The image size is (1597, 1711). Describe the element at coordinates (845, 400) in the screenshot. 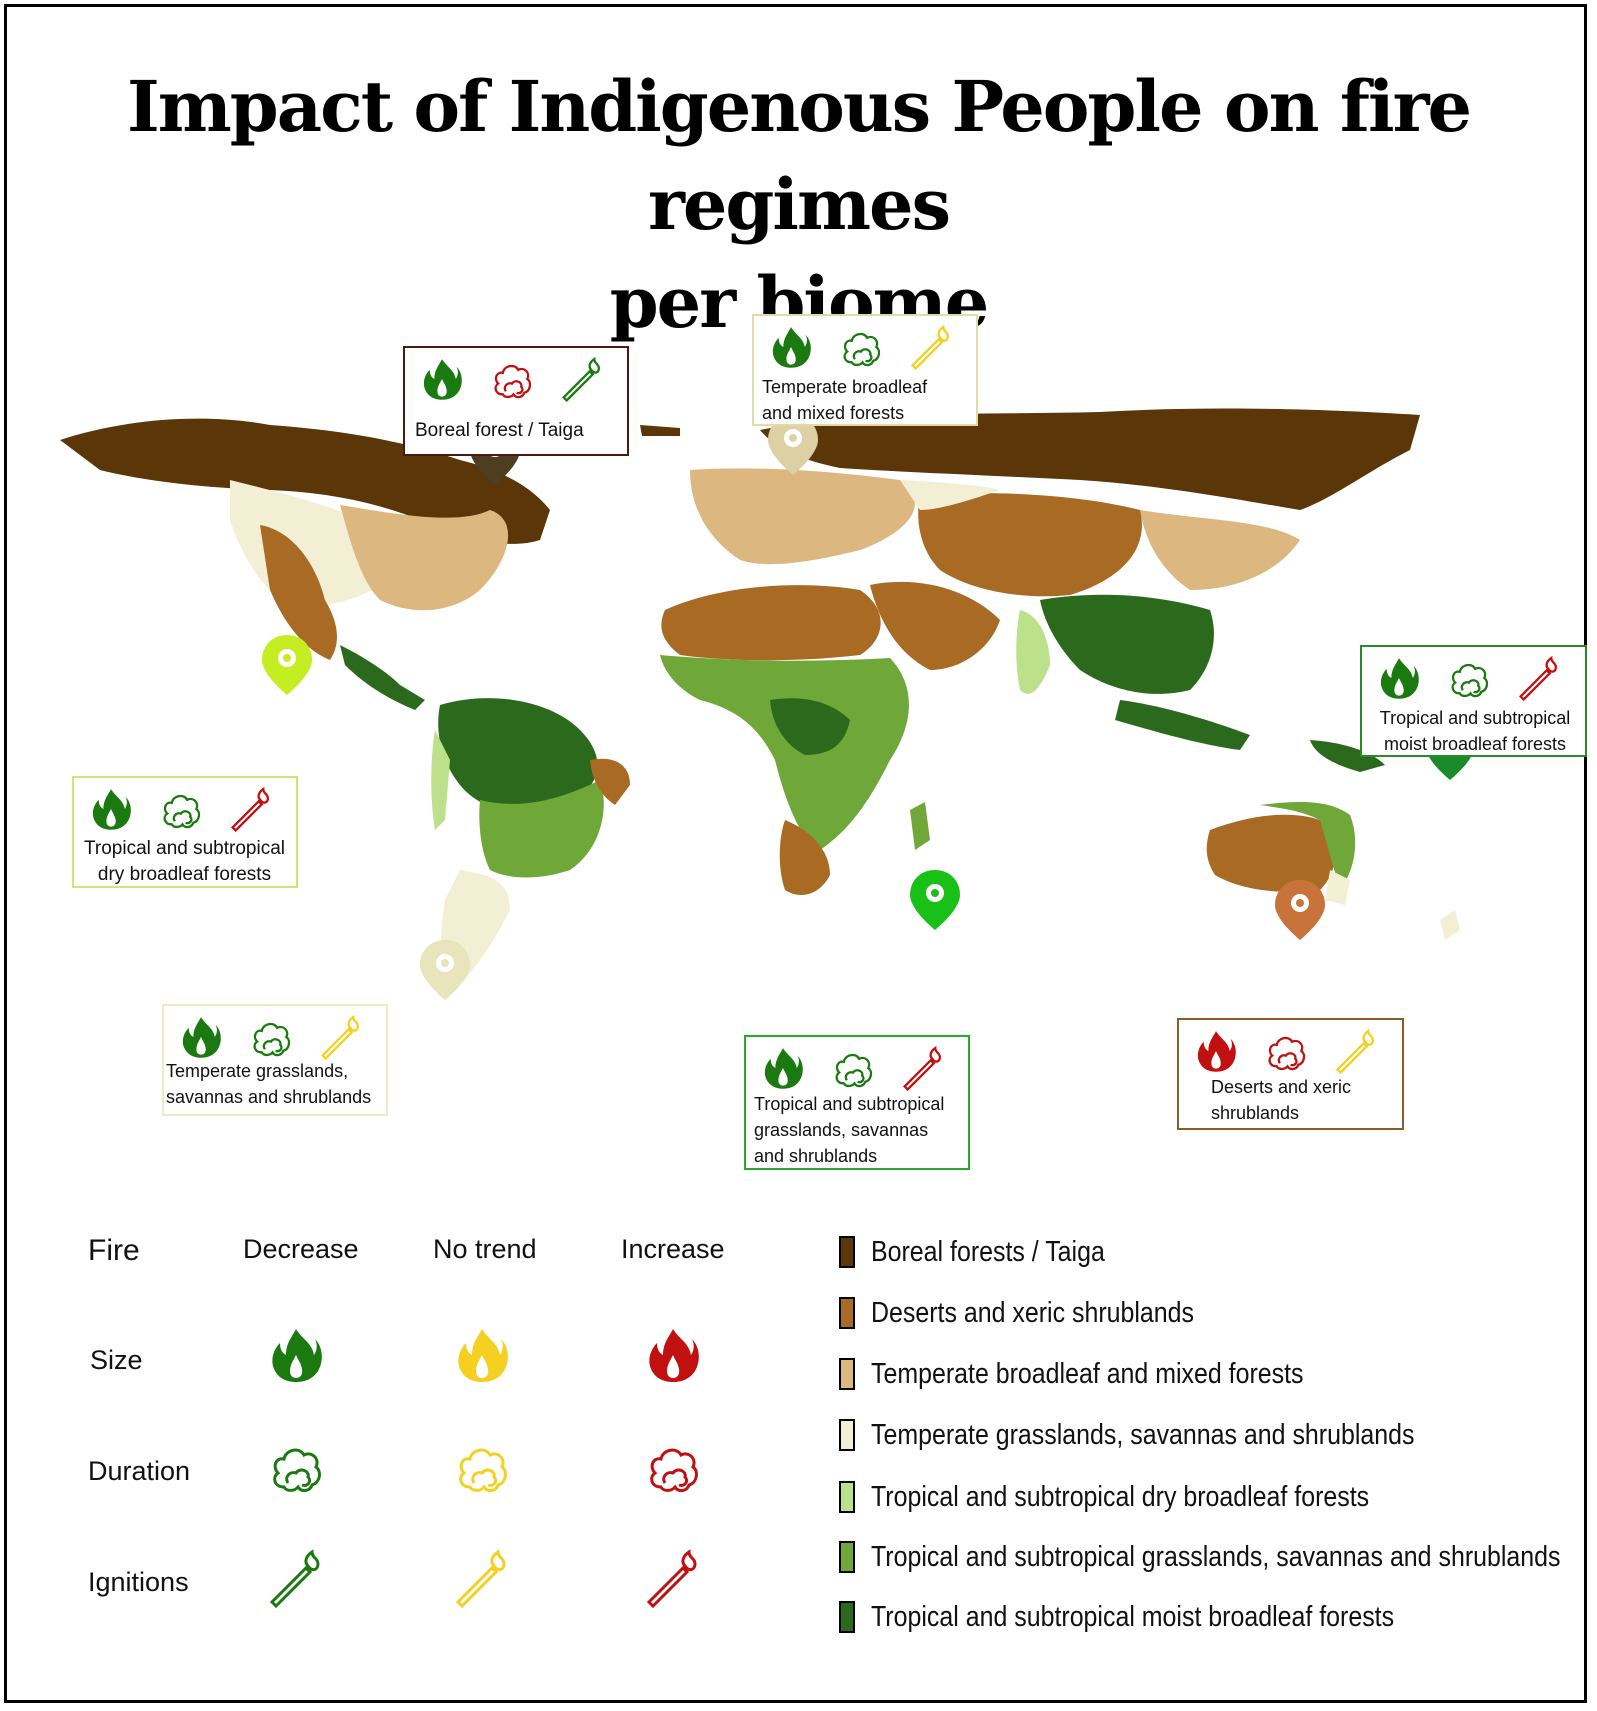

I see `callout-label: Temperate broadleaf and mixed forests` at that location.